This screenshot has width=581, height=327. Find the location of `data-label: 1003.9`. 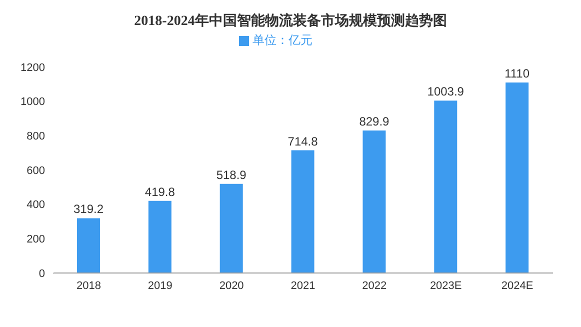

data-label: 1003.9 is located at coordinates (445, 91).